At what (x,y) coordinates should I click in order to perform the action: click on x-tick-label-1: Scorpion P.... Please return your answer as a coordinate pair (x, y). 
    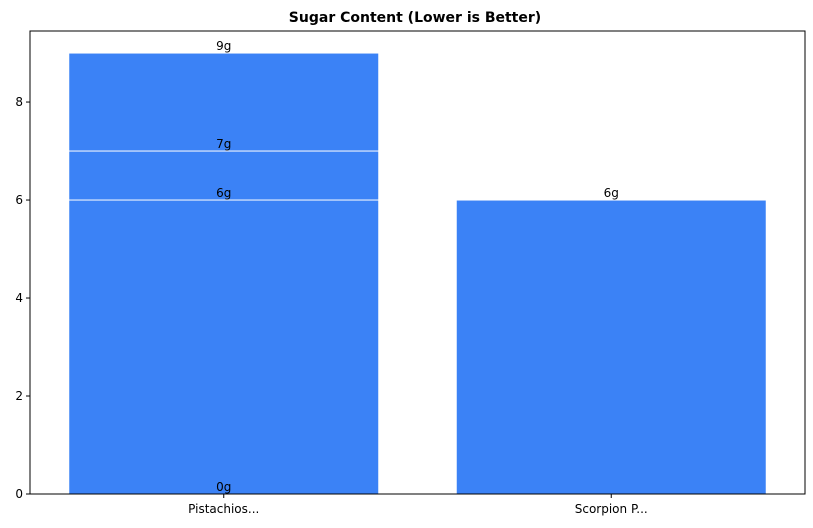
    Looking at the image, I should click on (611, 509).